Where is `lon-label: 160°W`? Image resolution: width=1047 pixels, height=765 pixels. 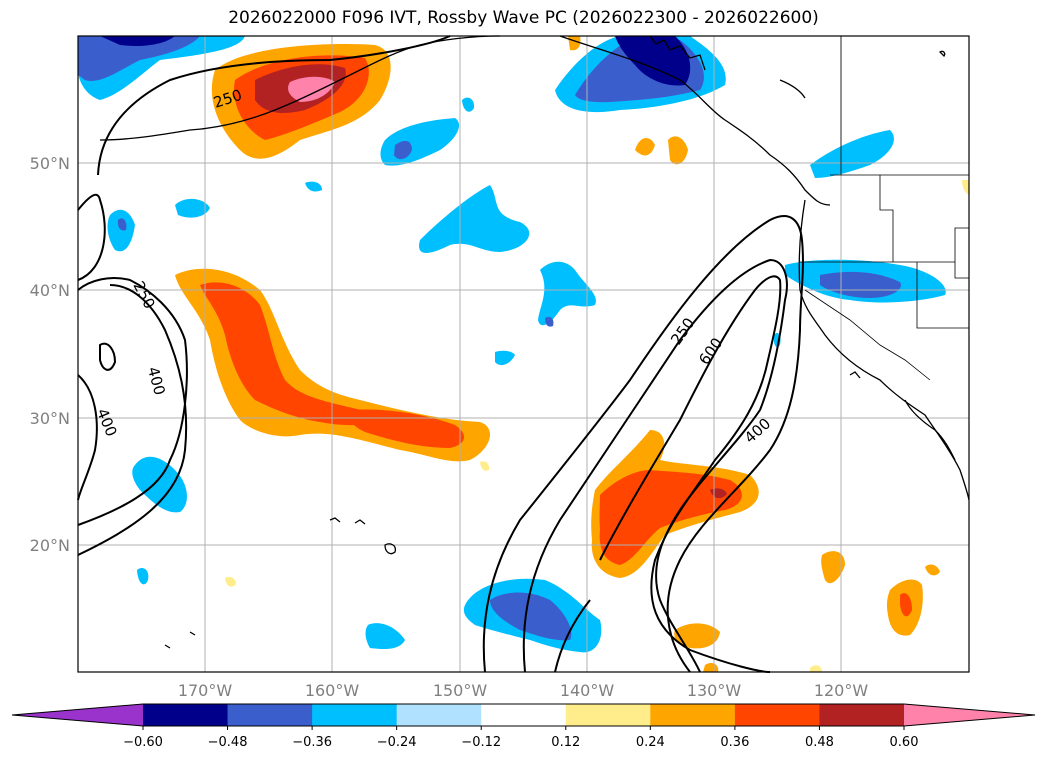 lon-label: 160°W is located at coordinates (332, 690).